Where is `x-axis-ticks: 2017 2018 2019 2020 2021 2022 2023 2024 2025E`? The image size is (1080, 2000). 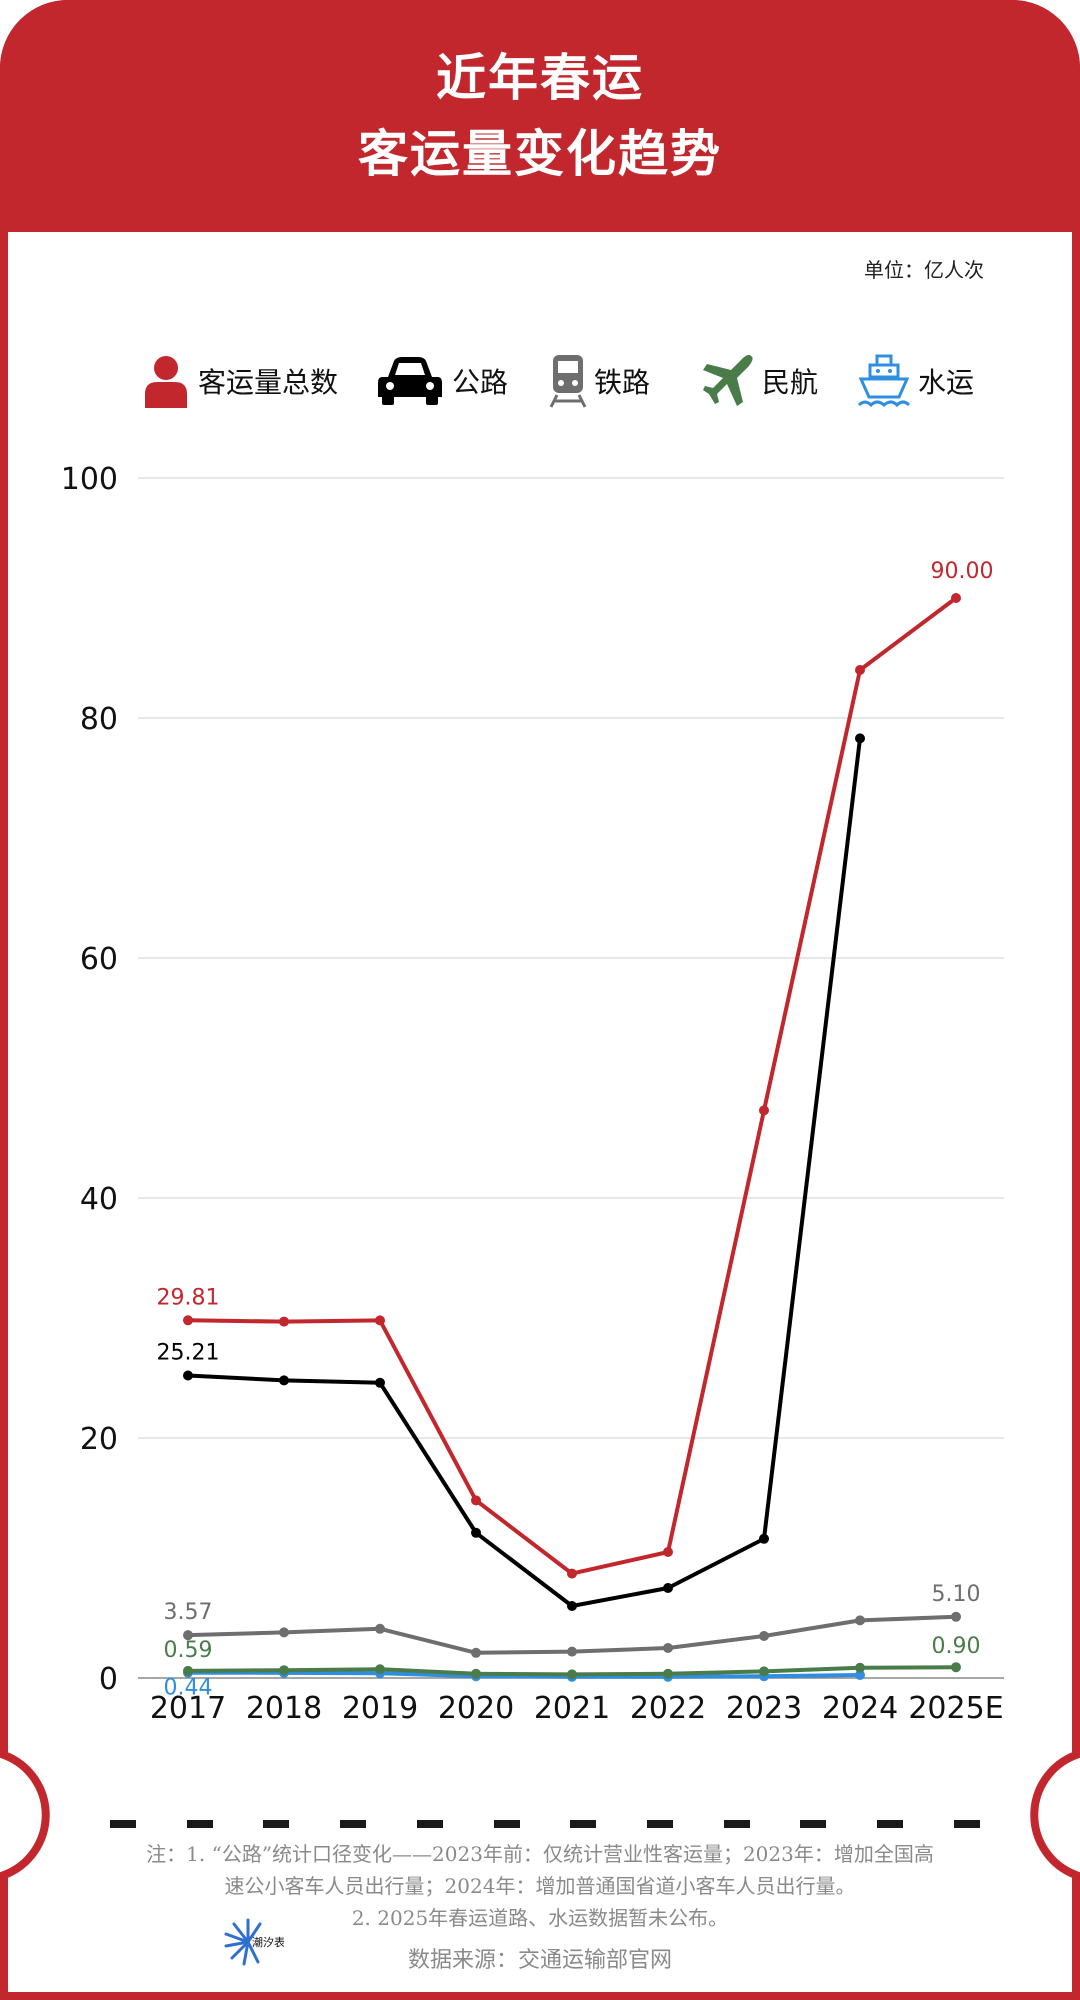 x-axis-ticks: 2017 2018 2019 2020 2021 2022 2023 2024 2025E is located at coordinates (577, 1708).